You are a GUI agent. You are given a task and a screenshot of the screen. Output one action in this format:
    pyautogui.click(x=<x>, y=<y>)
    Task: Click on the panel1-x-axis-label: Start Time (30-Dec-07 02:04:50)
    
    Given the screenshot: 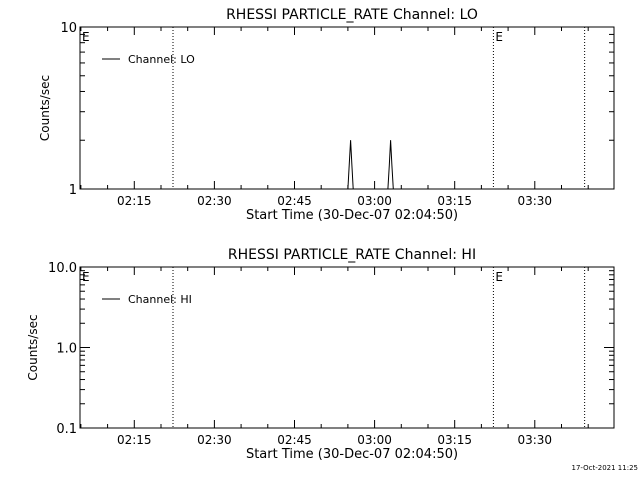 What is the action you would take?
    pyautogui.click(x=352, y=215)
    